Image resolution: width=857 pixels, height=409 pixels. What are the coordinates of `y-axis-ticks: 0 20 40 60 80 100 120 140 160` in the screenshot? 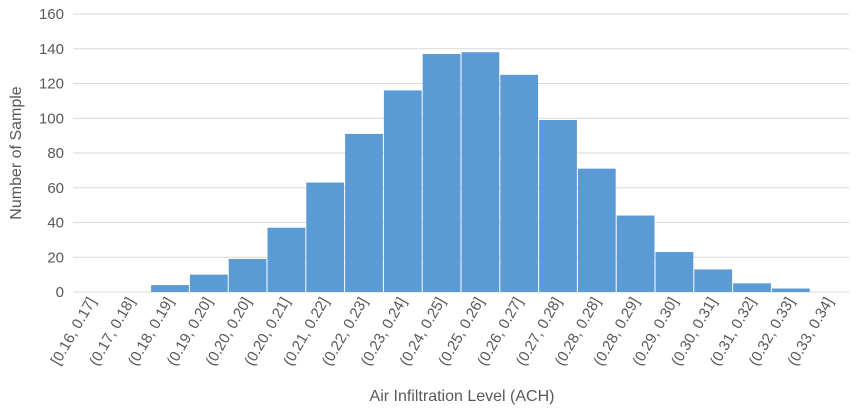 It's located at (51, 153).